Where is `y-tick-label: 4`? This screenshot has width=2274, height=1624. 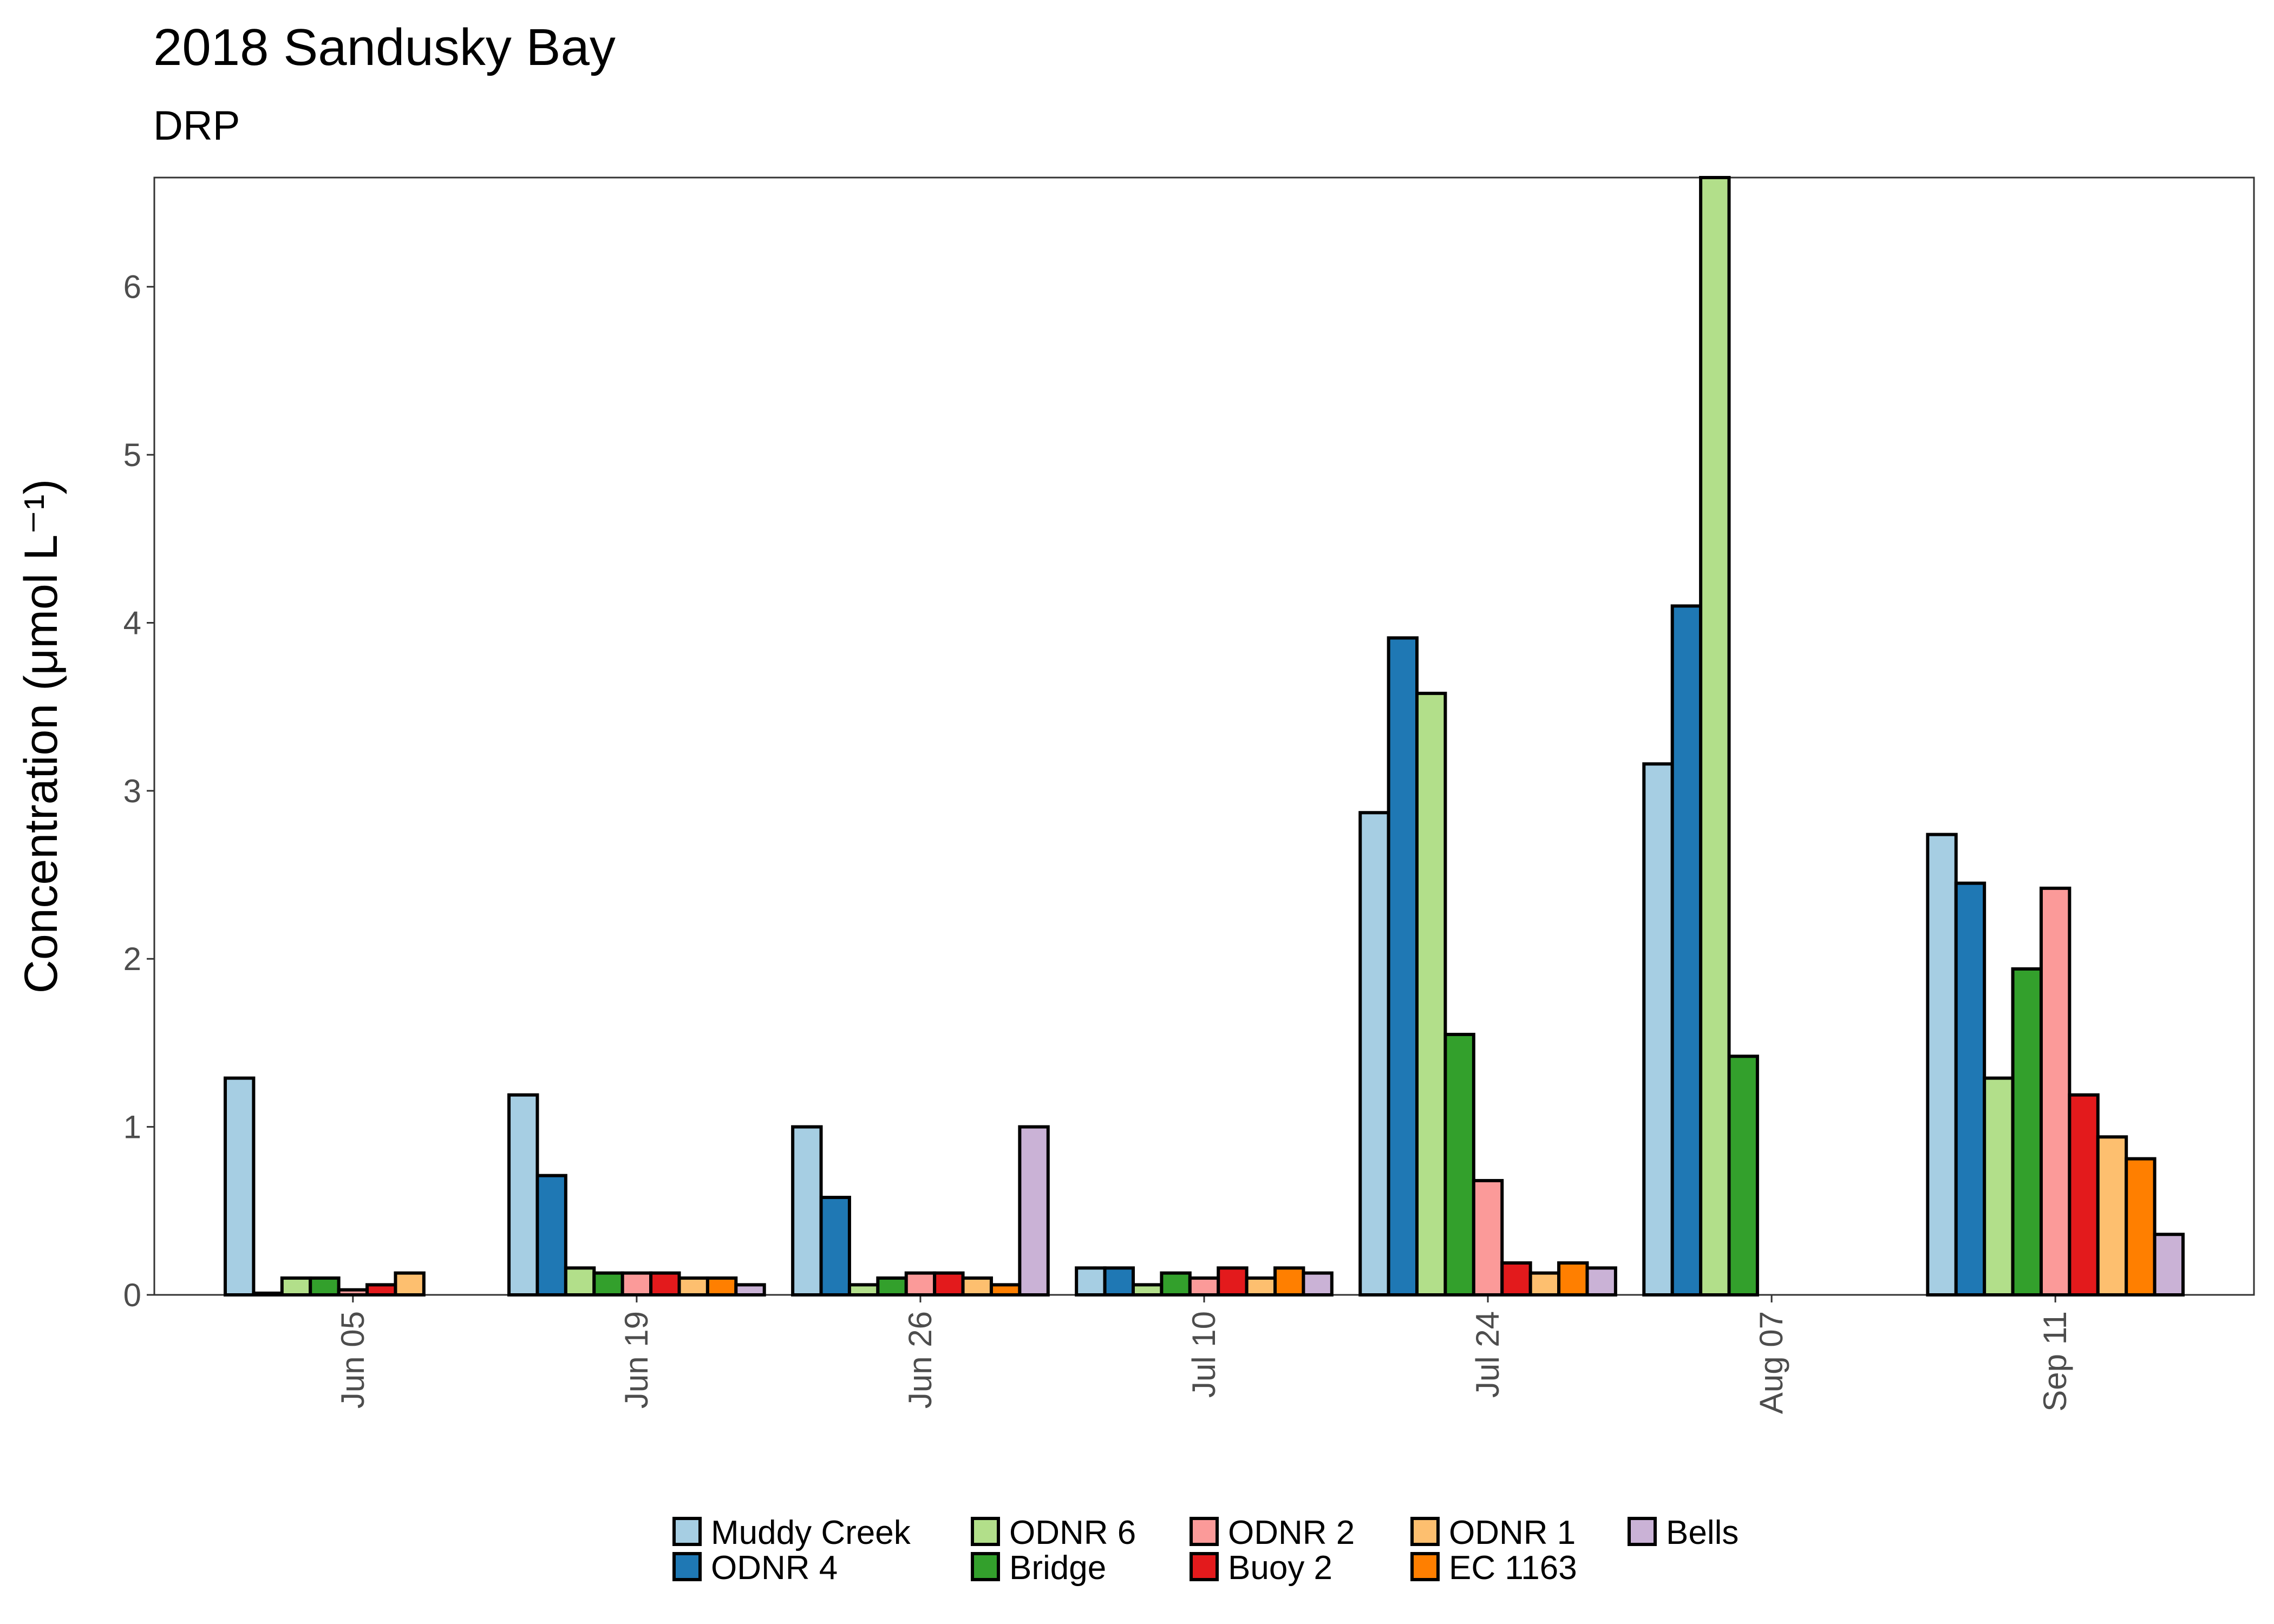 y-tick-label: 4 is located at coordinates (132, 623).